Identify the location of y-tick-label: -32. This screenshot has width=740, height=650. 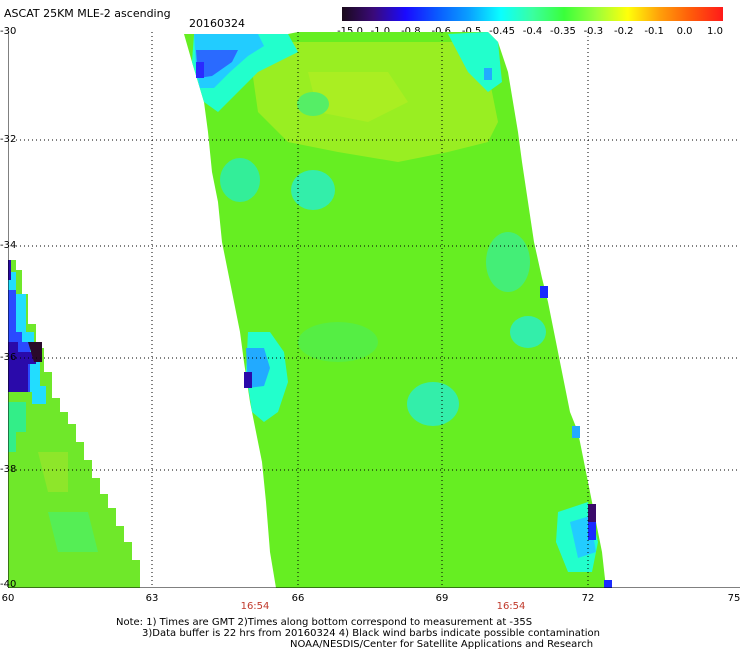
(8, 139).